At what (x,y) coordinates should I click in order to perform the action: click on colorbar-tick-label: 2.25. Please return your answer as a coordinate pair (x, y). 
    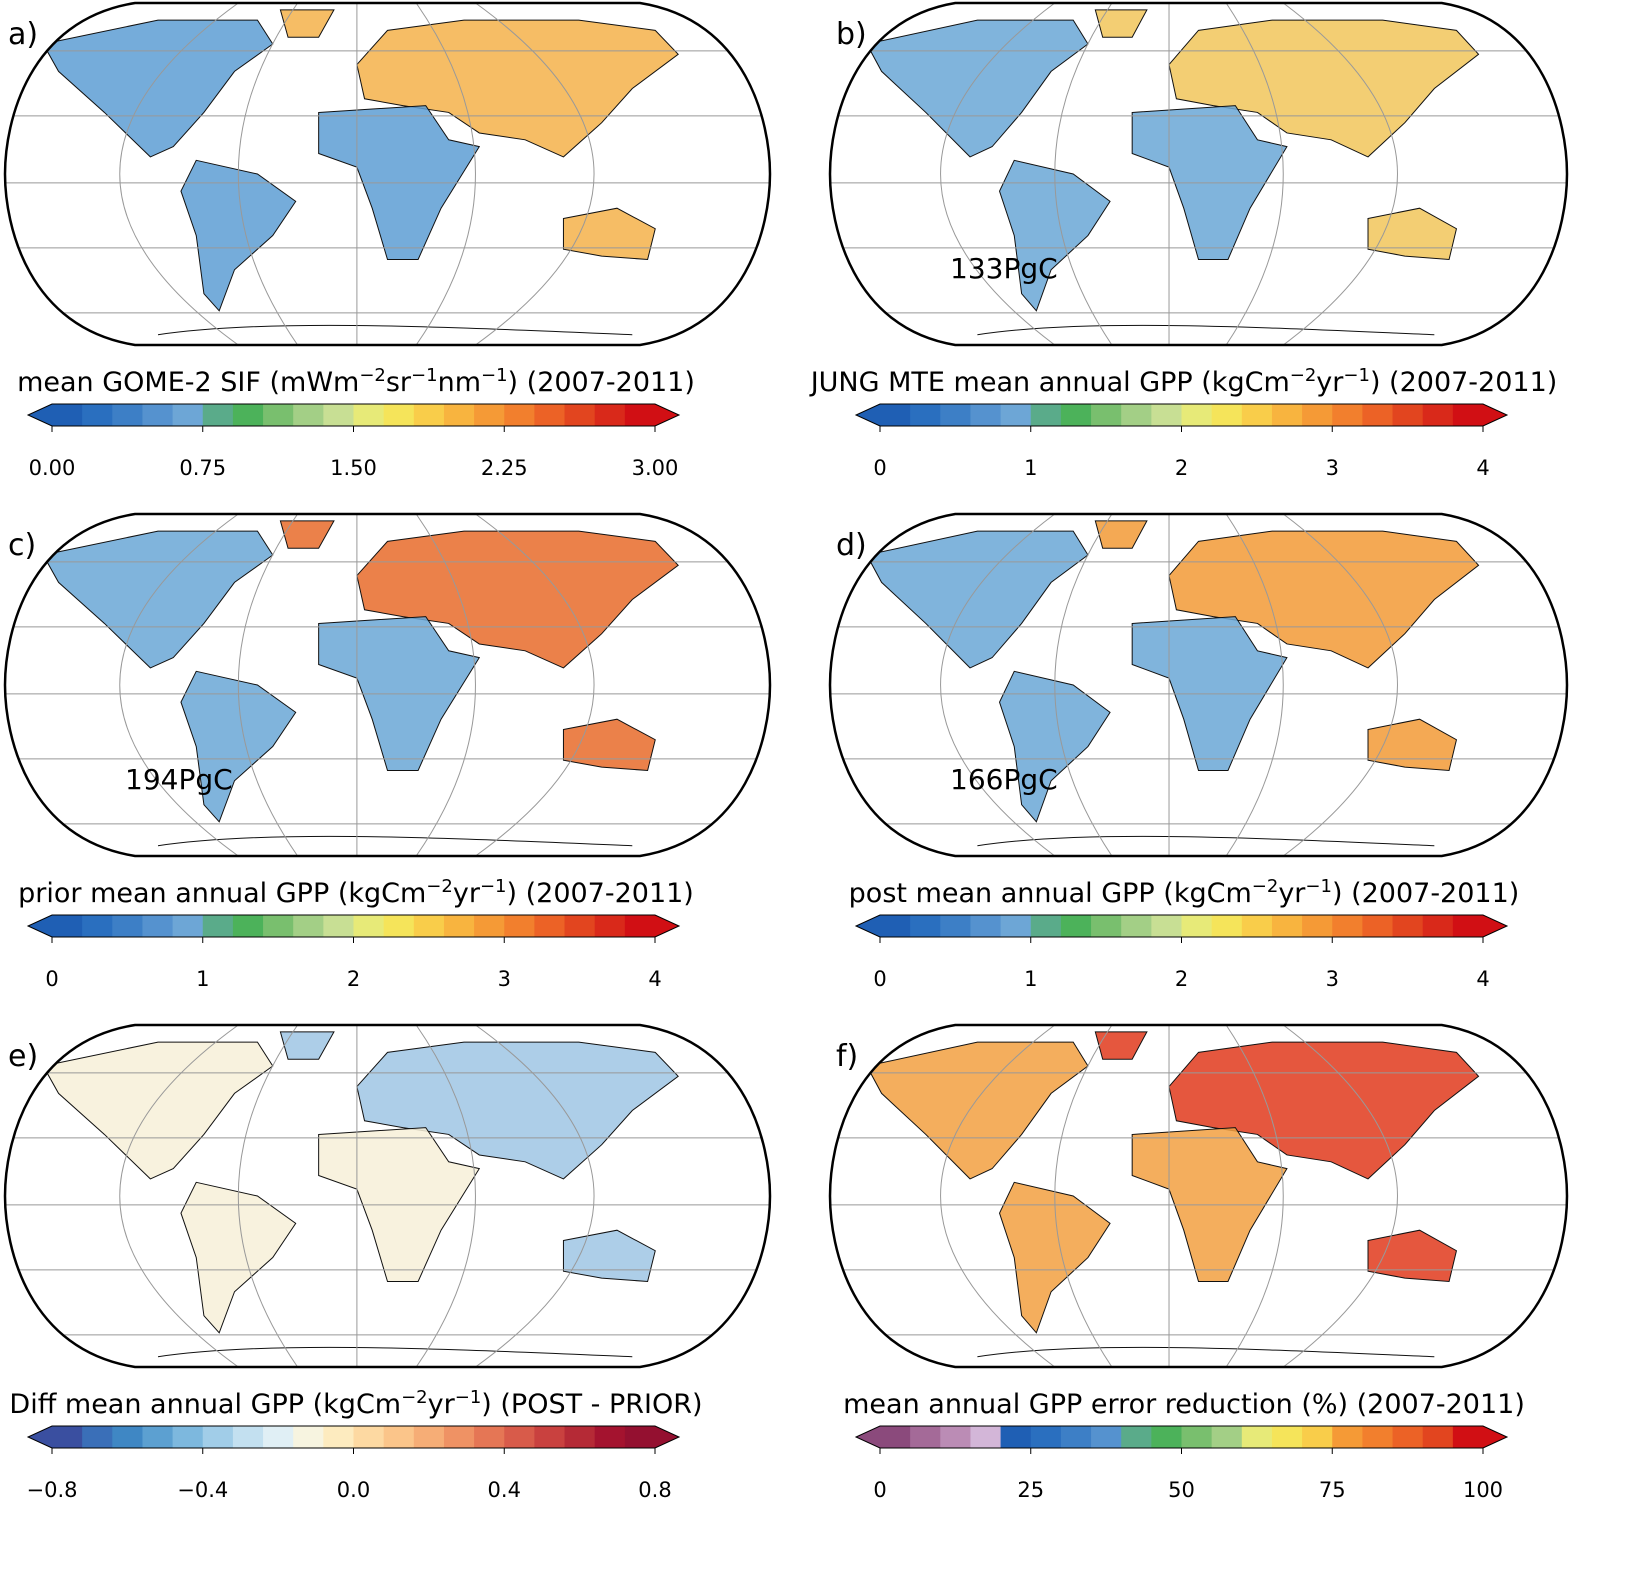
    Looking at the image, I should click on (504, 468).